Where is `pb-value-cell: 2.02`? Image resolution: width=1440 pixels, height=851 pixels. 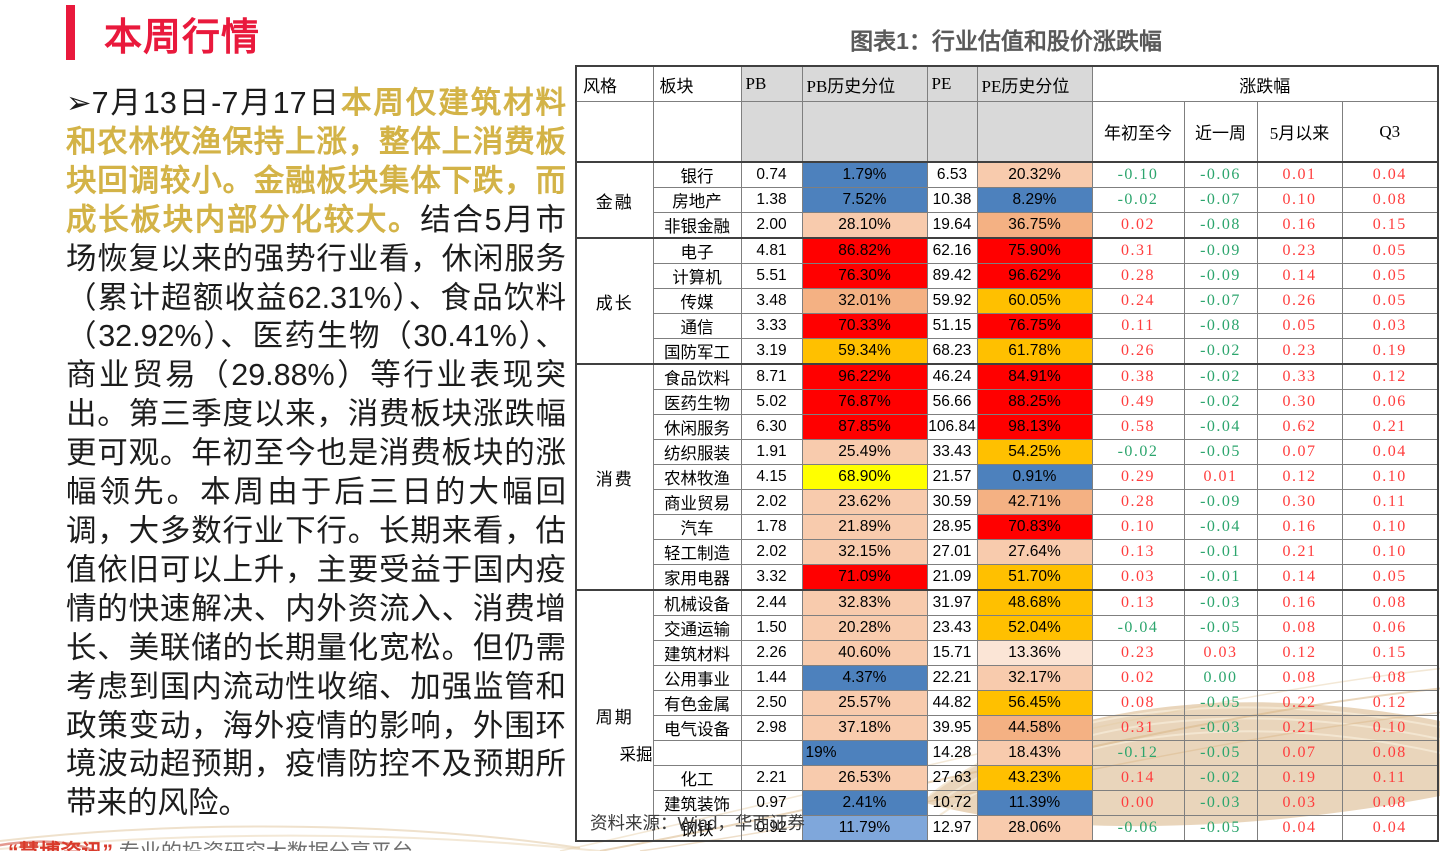
pb-value-cell: 2.02 is located at coordinates (771, 552).